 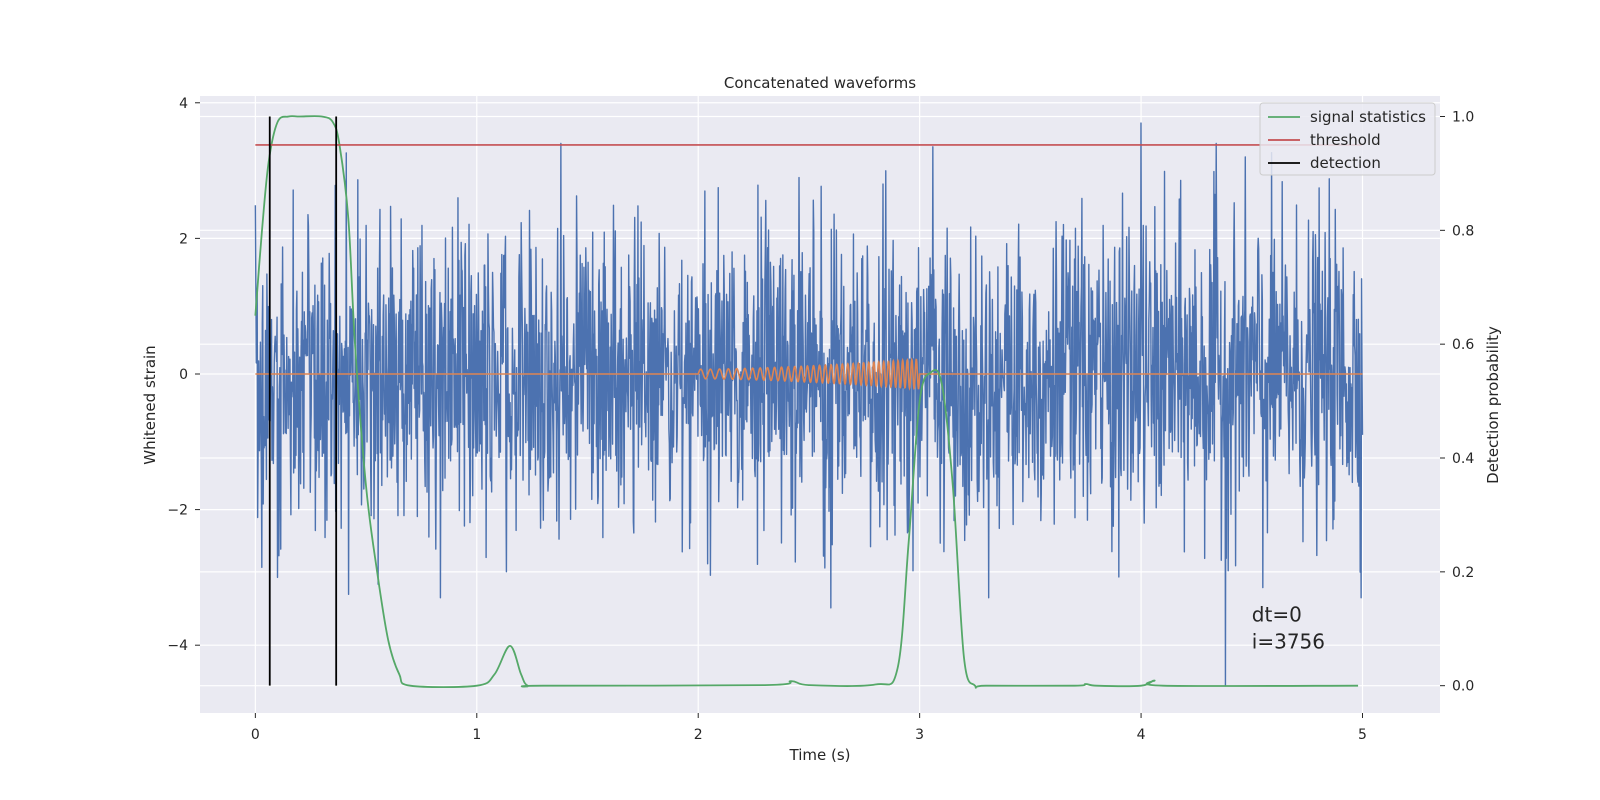 I want to click on annotation-dt: dt=0, so click(x=1277, y=614).